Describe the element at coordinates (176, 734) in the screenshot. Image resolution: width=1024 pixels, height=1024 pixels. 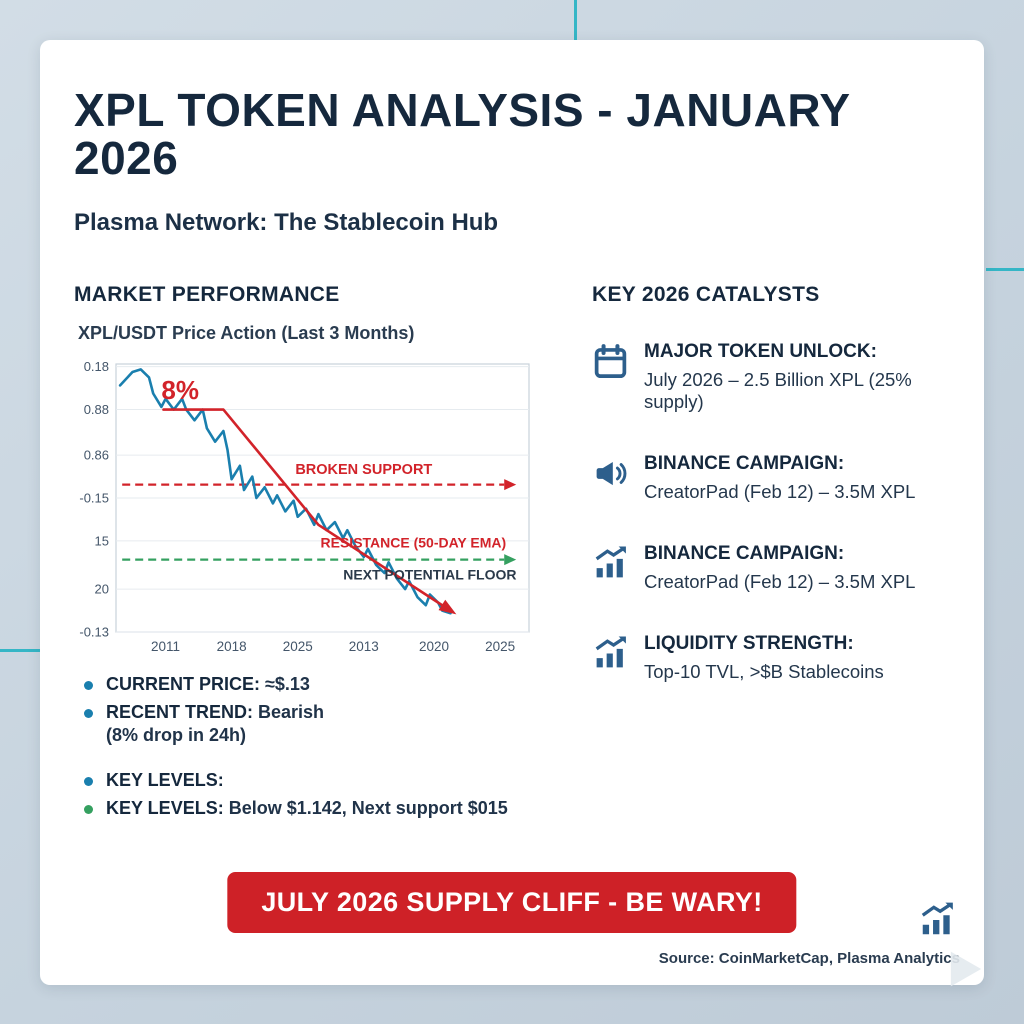
I see `bullet-subtext: (8% drop in 24h)` at that location.